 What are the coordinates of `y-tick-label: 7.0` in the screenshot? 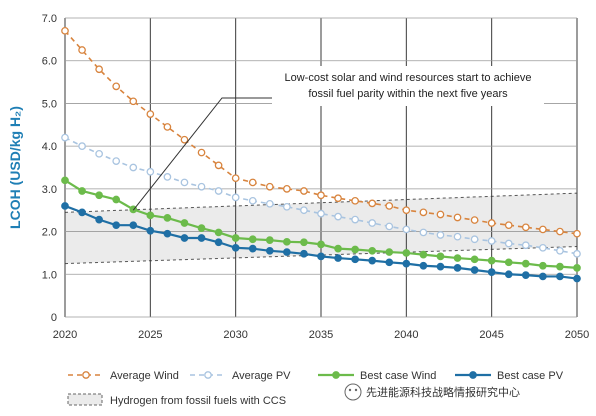 It's located at (49, 19).